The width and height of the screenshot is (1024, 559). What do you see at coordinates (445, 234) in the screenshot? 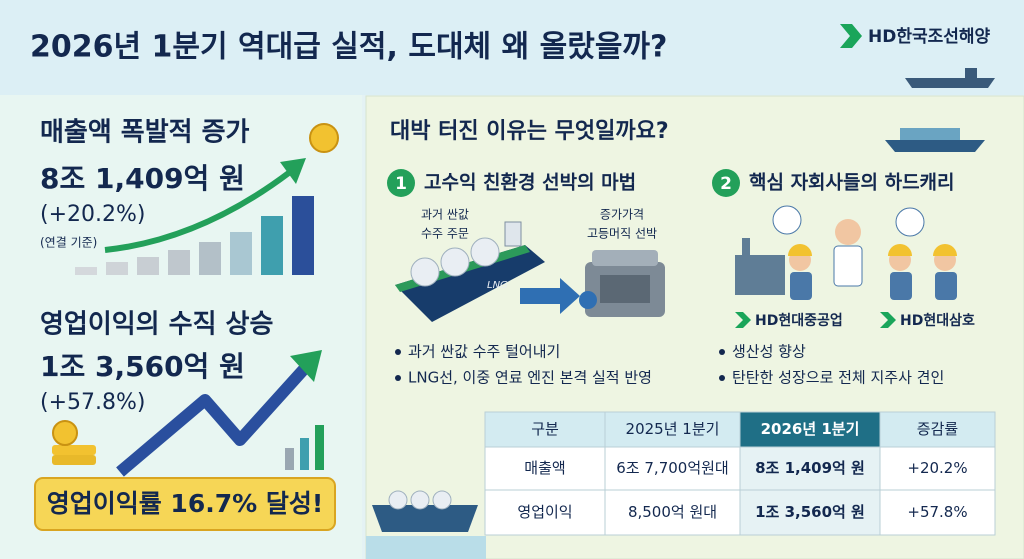
I see `ship-caption: 수주 주문` at bounding box center [445, 234].